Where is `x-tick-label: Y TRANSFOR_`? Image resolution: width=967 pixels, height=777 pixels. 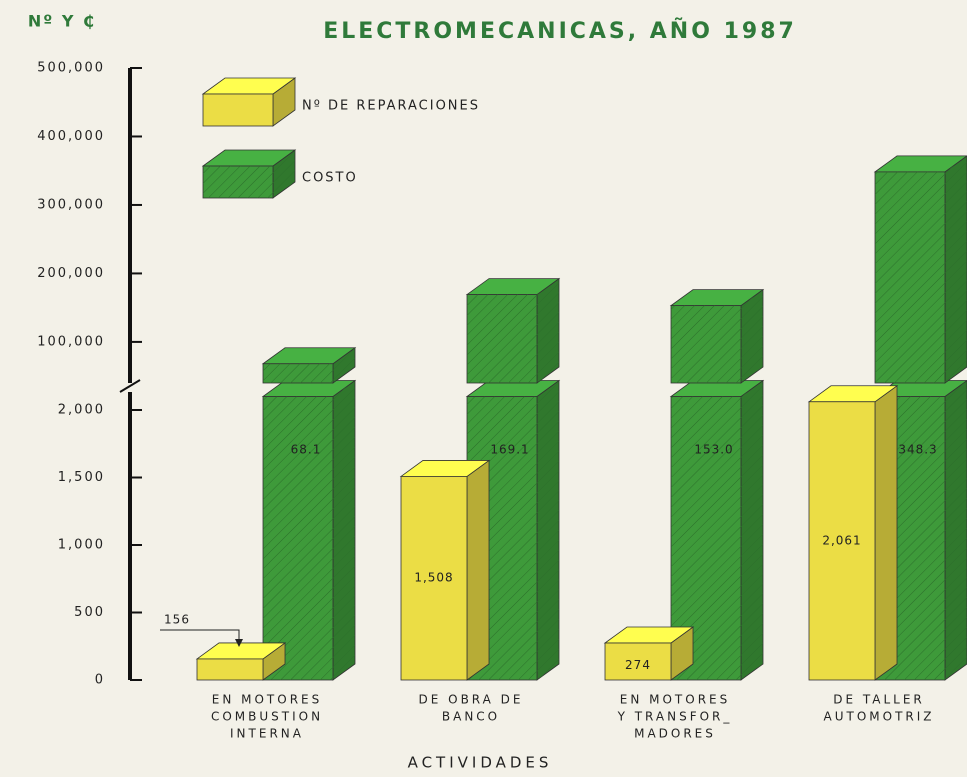
x-tick-label: Y TRANSFOR_ is located at coordinates (675, 717).